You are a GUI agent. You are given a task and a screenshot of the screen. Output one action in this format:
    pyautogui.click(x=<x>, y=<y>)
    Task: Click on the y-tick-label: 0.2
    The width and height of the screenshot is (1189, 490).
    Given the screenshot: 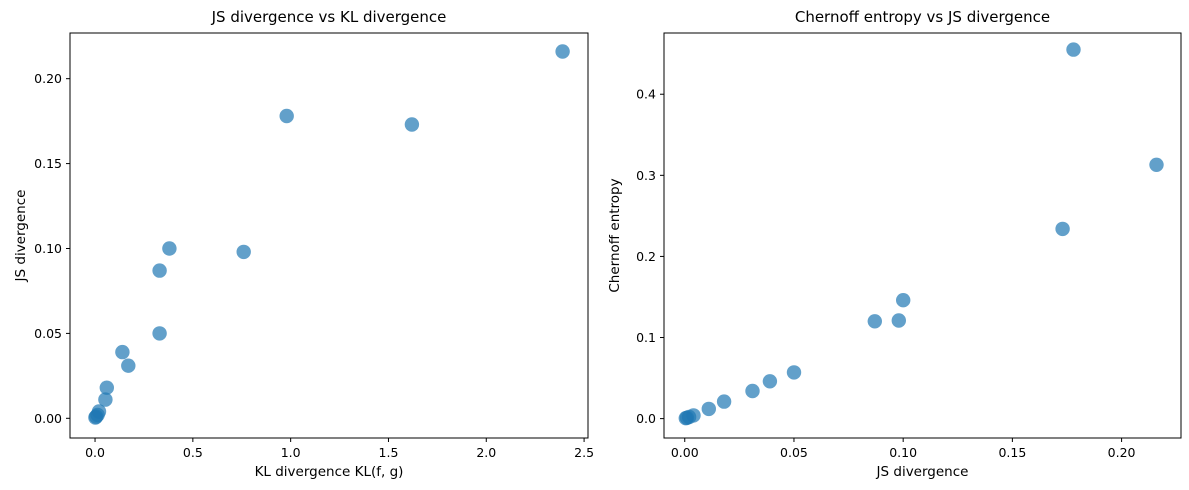 What is the action you would take?
    pyautogui.click(x=646, y=256)
    